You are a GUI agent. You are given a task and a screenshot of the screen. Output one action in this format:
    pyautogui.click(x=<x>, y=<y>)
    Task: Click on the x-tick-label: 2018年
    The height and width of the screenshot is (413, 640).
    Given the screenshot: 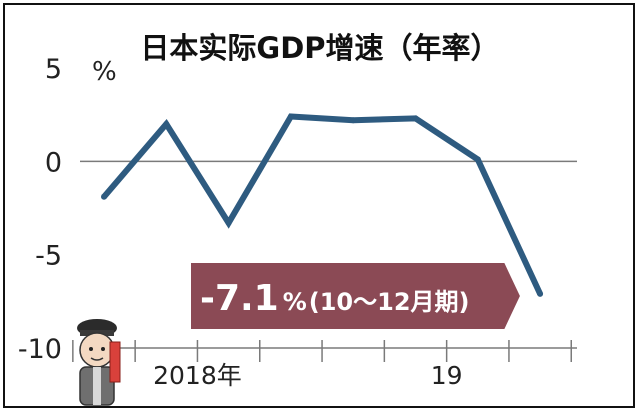 What is the action you would take?
    pyautogui.click(x=197, y=375)
    